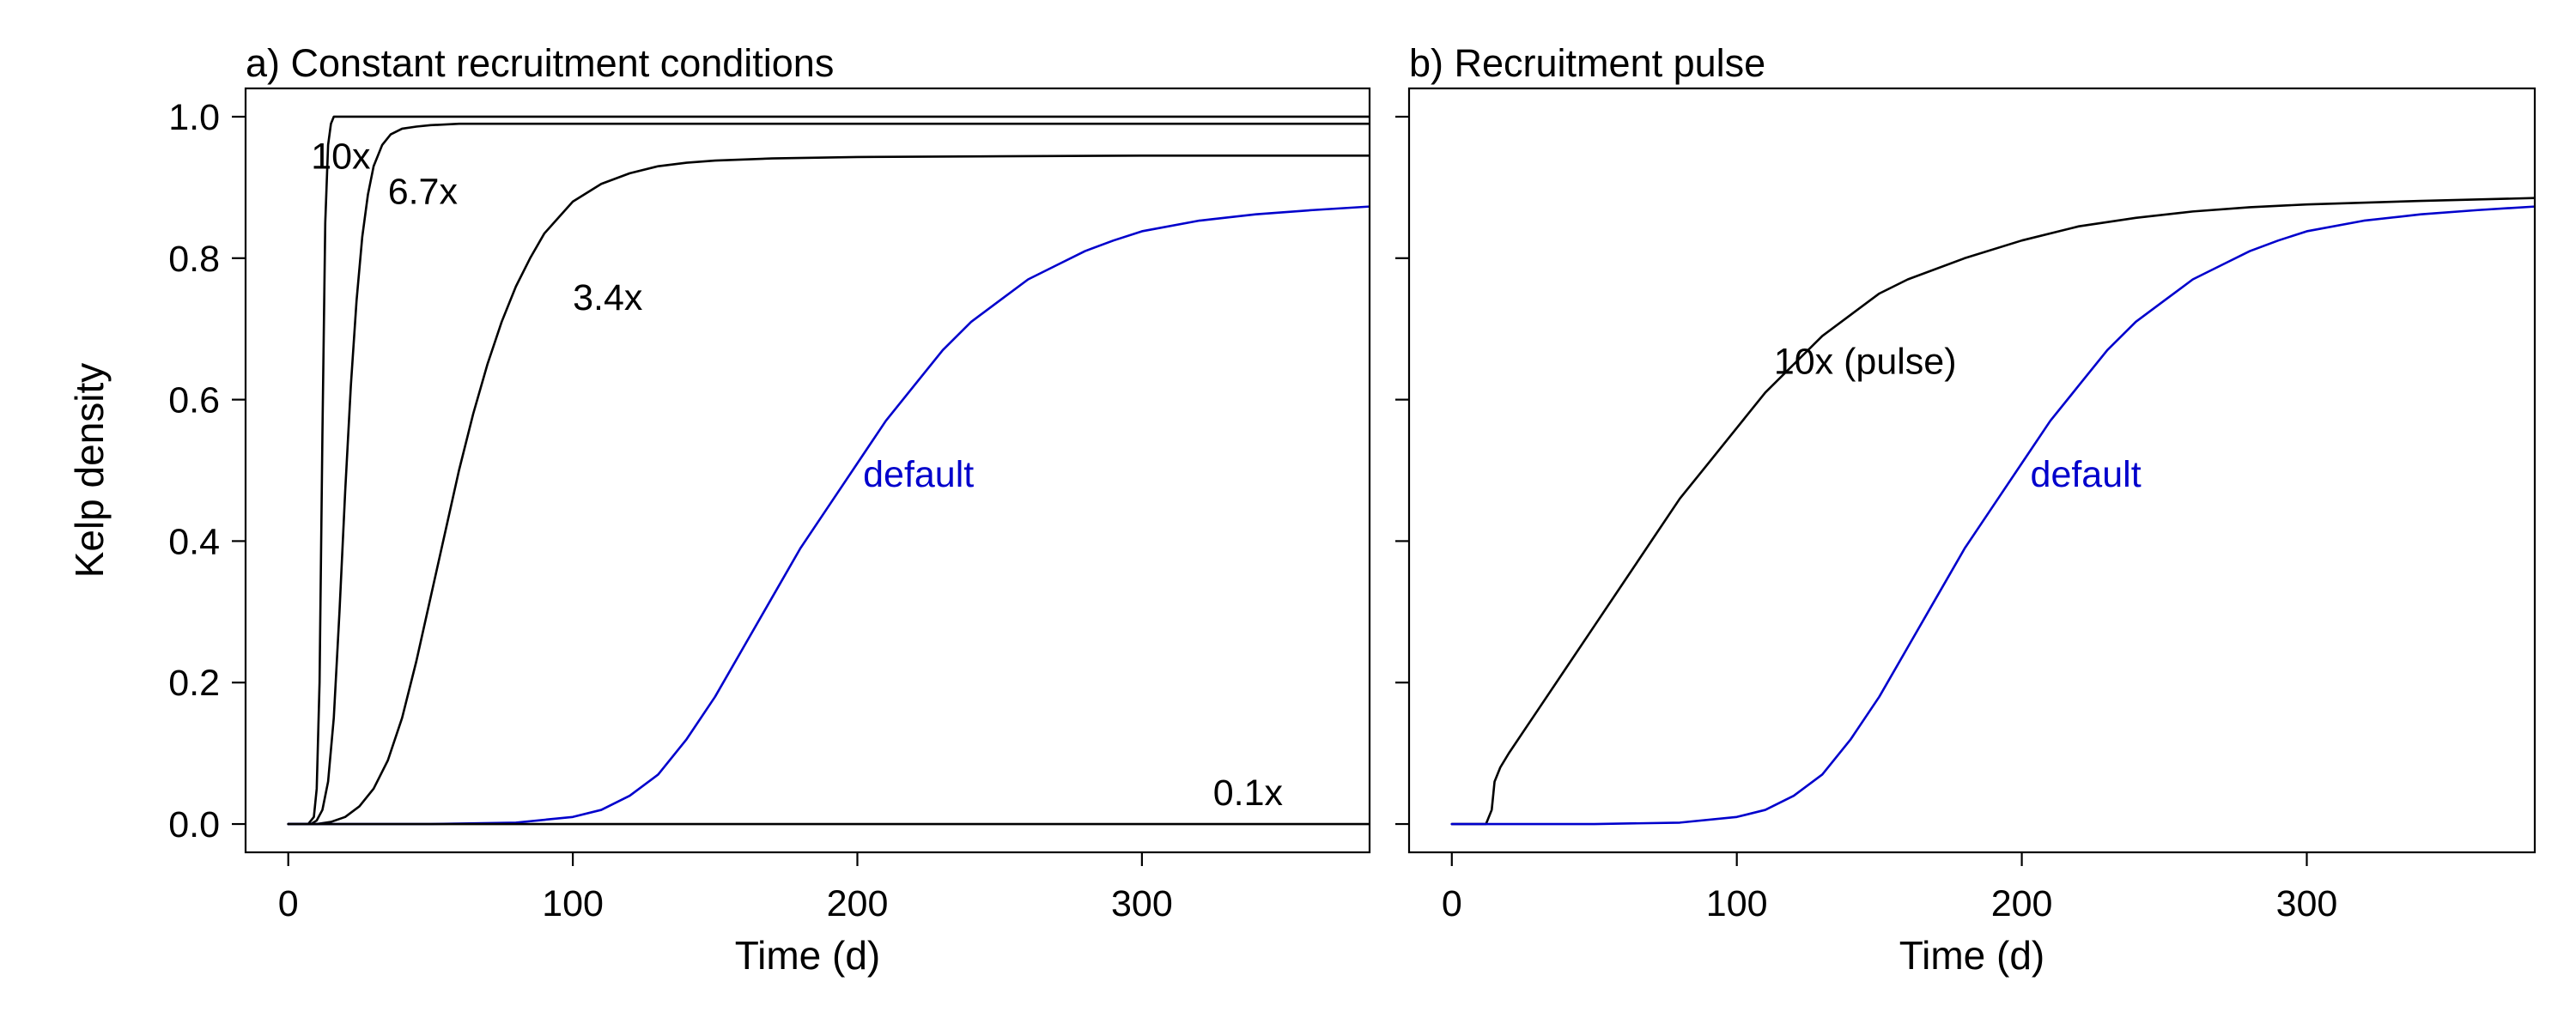 The width and height of the screenshot is (2576, 1030). What do you see at coordinates (1865, 361) in the screenshot?
I see `series-label-10x-pulse: 10x (pulse)` at bounding box center [1865, 361].